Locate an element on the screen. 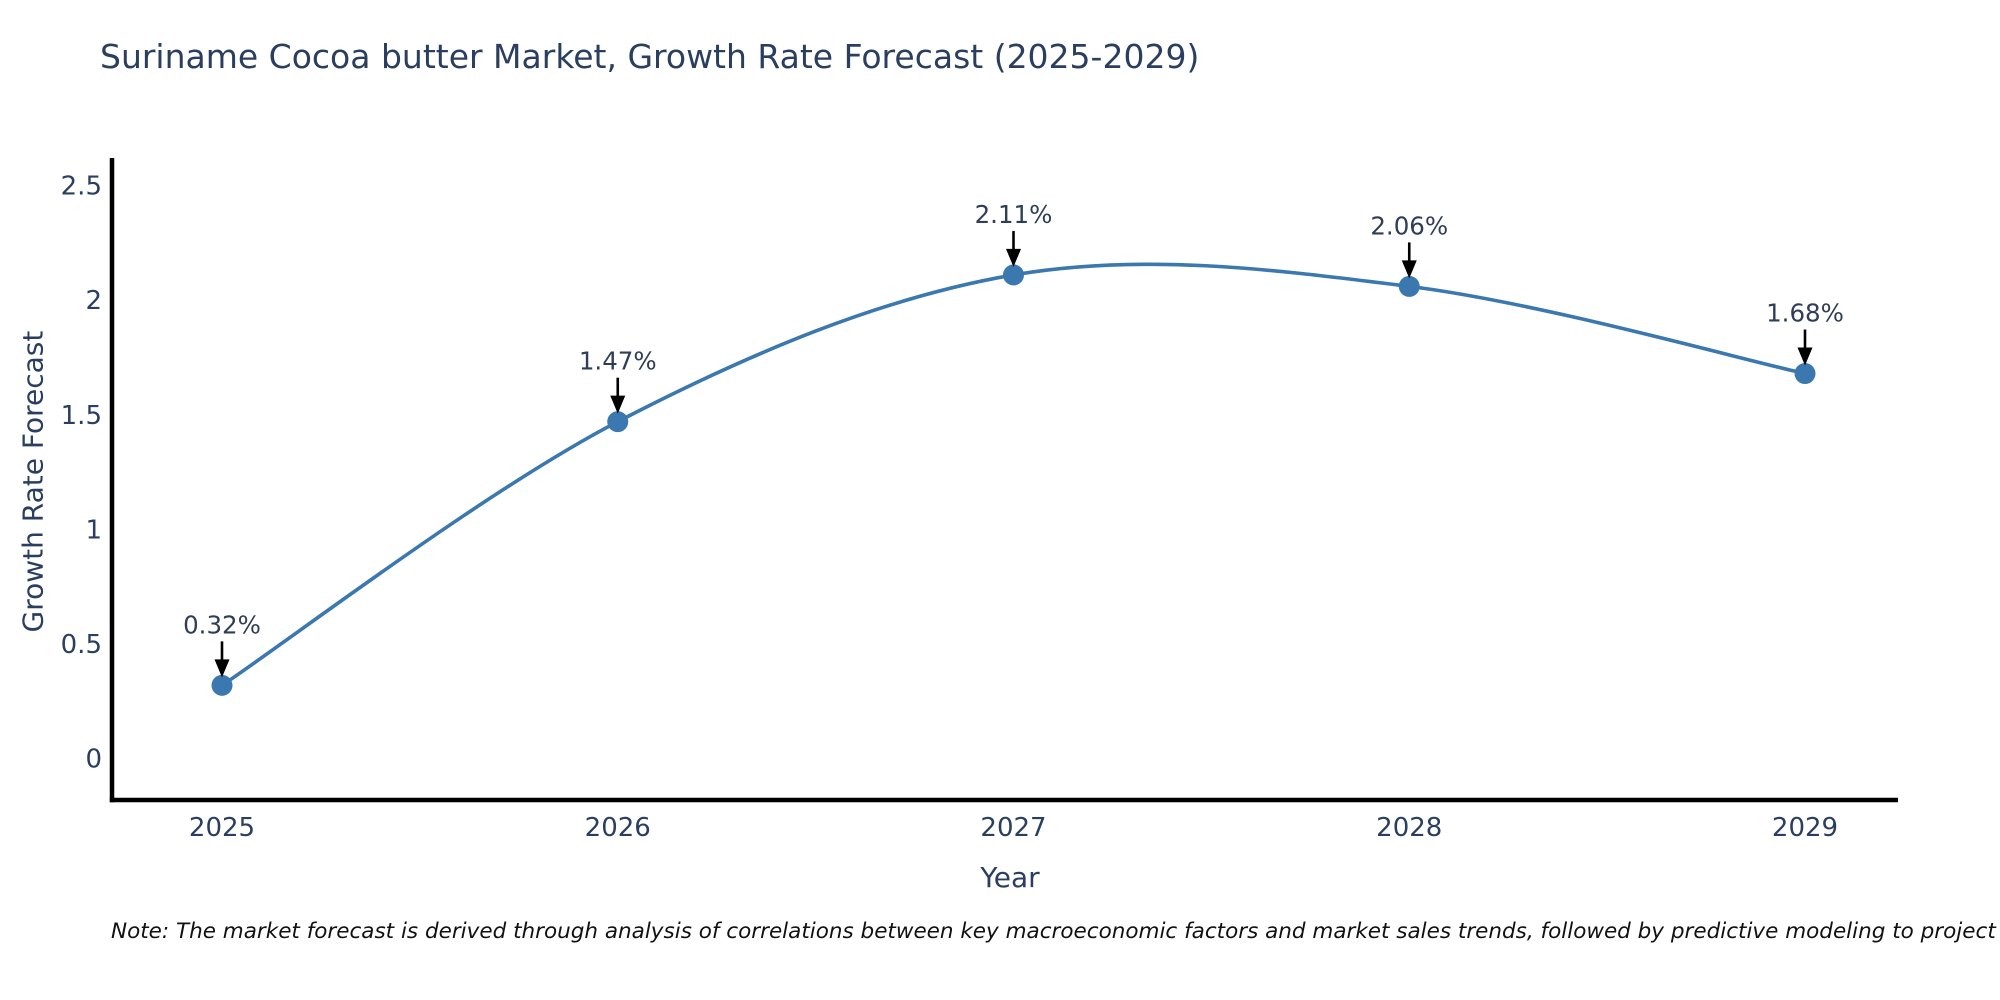 The height and width of the screenshot is (1000, 2000). y-tick-label: 1 is located at coordinates (93, 530).